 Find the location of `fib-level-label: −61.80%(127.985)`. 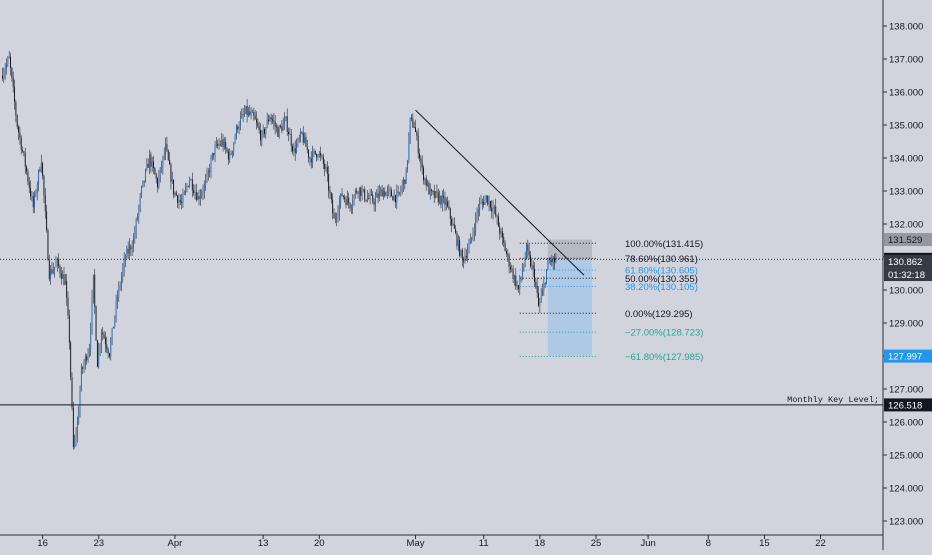

fib-level-label: −61.80%(127.985) is located at coordinates (664, 357).